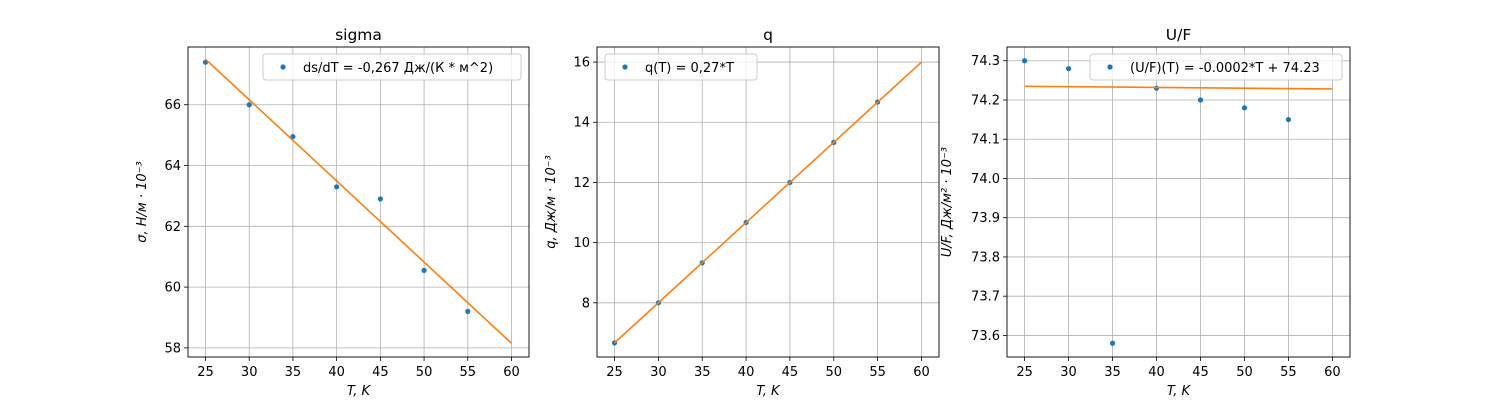 This screenshot has height=400, width=1500. I want to click on y-tick-label: 8, so click(586, 303).